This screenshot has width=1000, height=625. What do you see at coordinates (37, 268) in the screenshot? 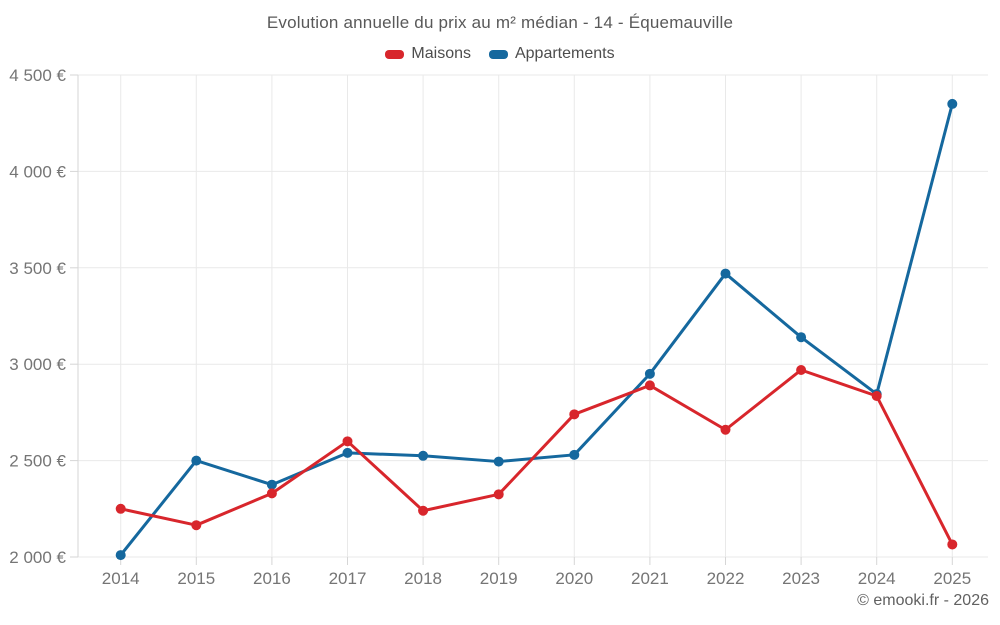
I see `y-tick-label: 3 500 €` at bounding box center [37, 268].